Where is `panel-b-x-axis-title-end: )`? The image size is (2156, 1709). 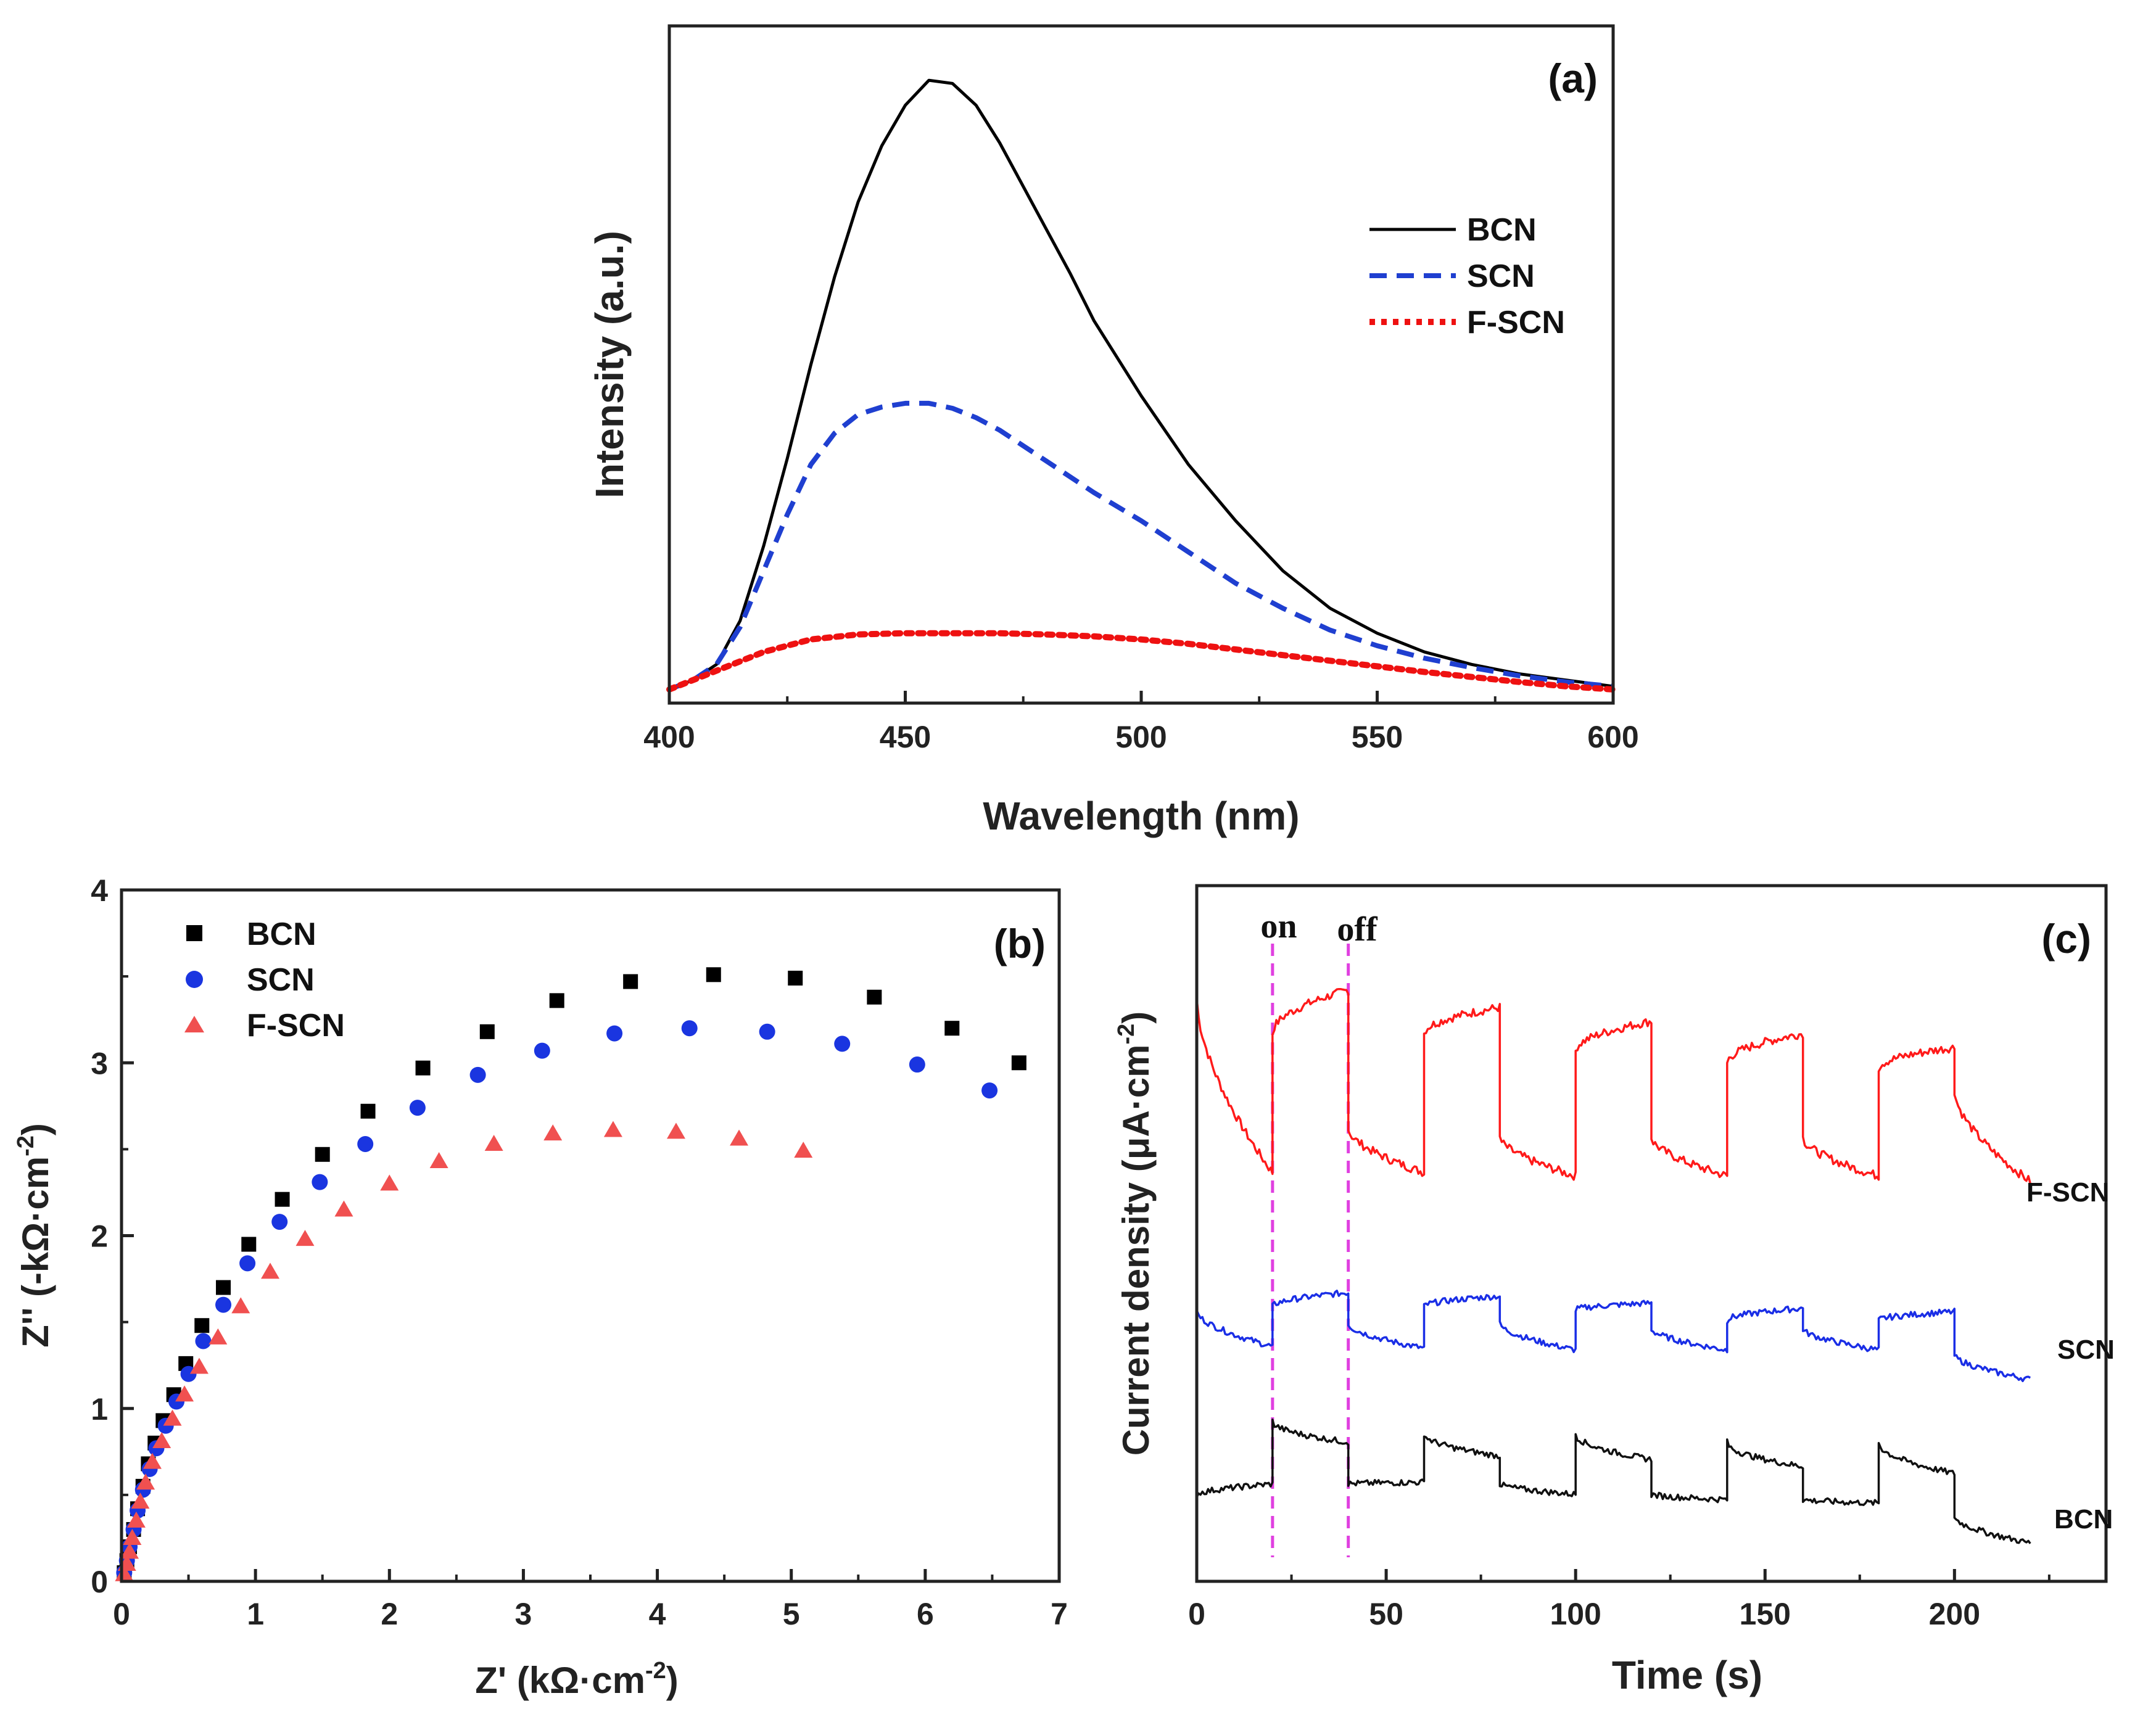
panel-b-x-axis-title-end: ) is located at coordinates (673, 1680).